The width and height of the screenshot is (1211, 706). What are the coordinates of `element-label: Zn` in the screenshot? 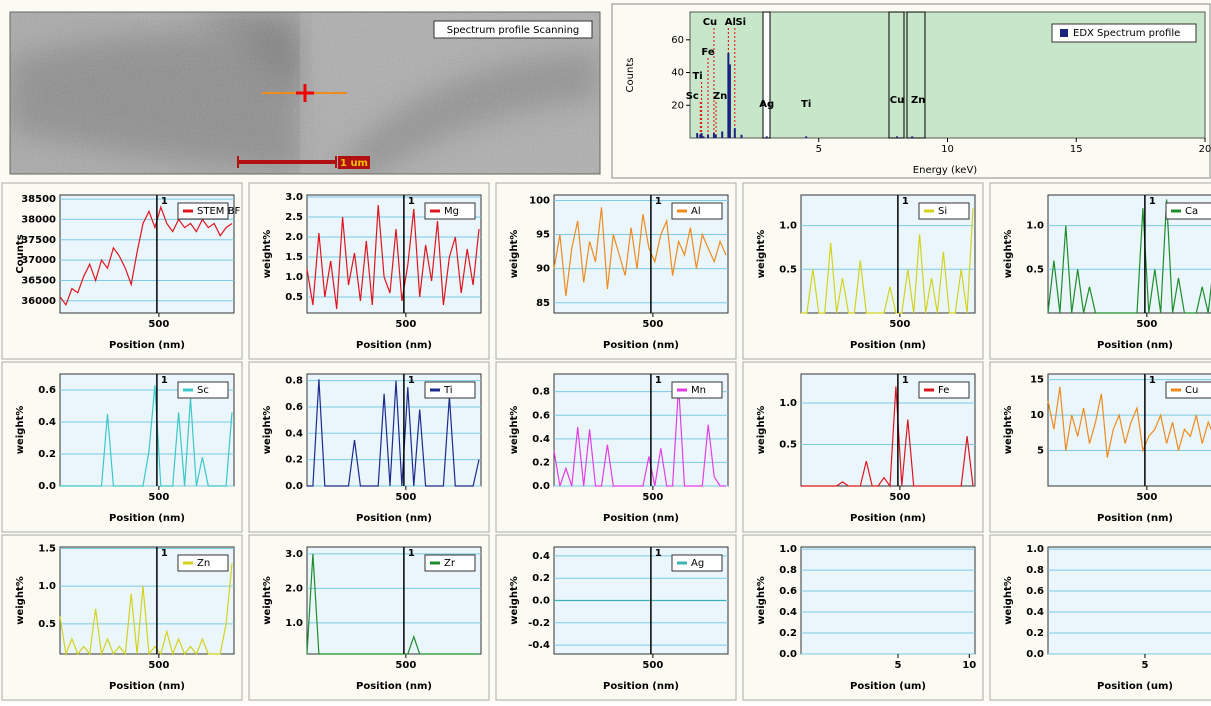 It's located at (918, 100).